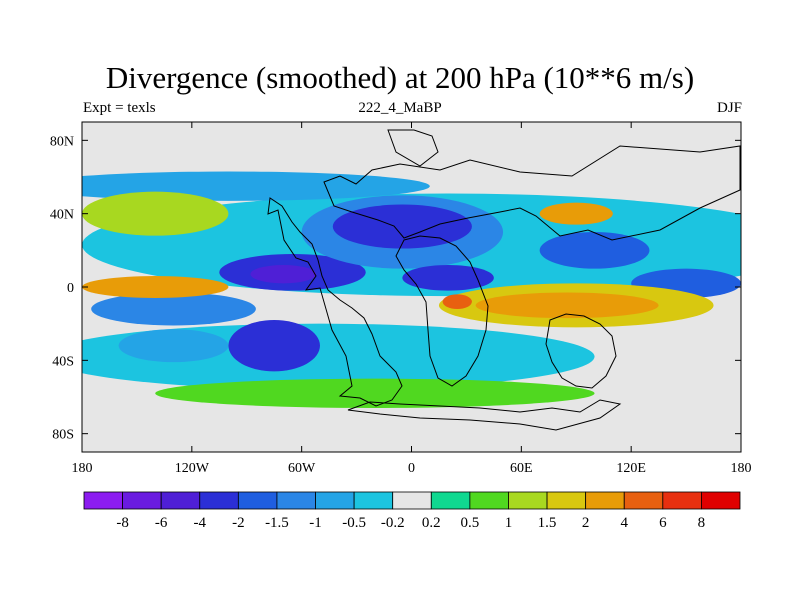 The image size is (800, 600). What do you see at coordinates (274, 346) in the screenshot?
I see `field-sa-s` at bounding box center [274, 346].